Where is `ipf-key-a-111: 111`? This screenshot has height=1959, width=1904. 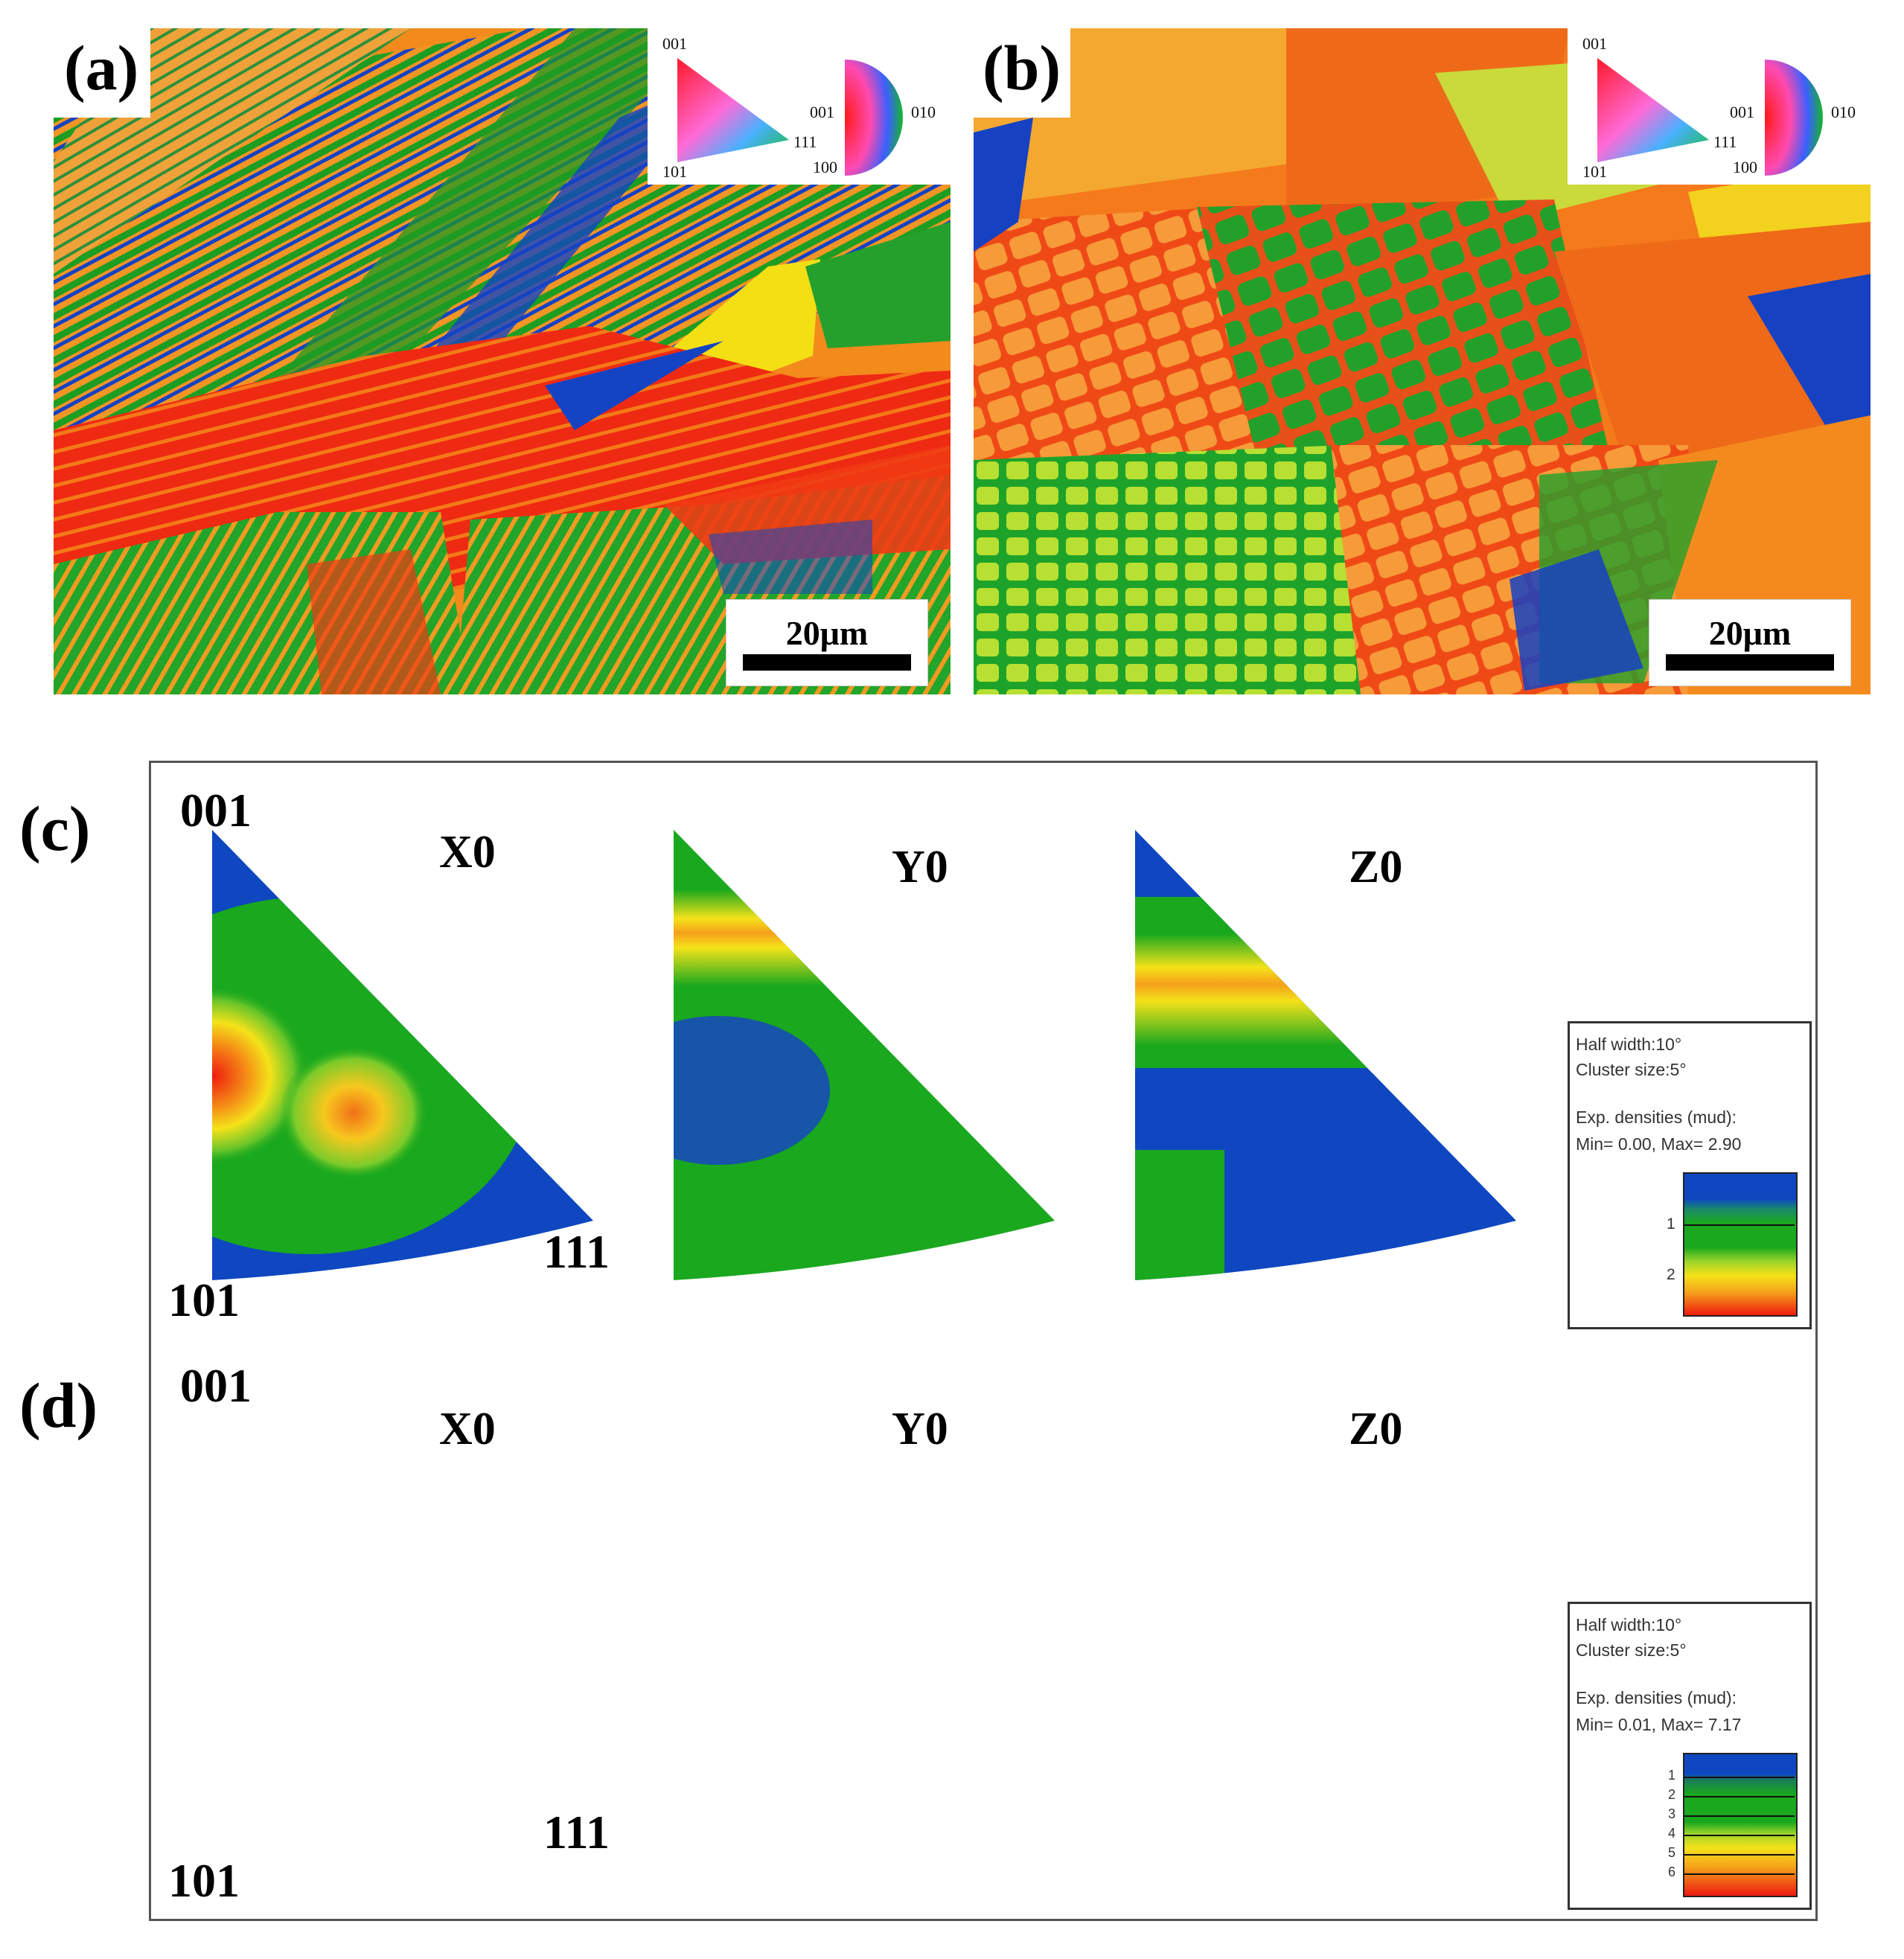 ipf-key-a-111: 111 is located at coordinates (805, 141).